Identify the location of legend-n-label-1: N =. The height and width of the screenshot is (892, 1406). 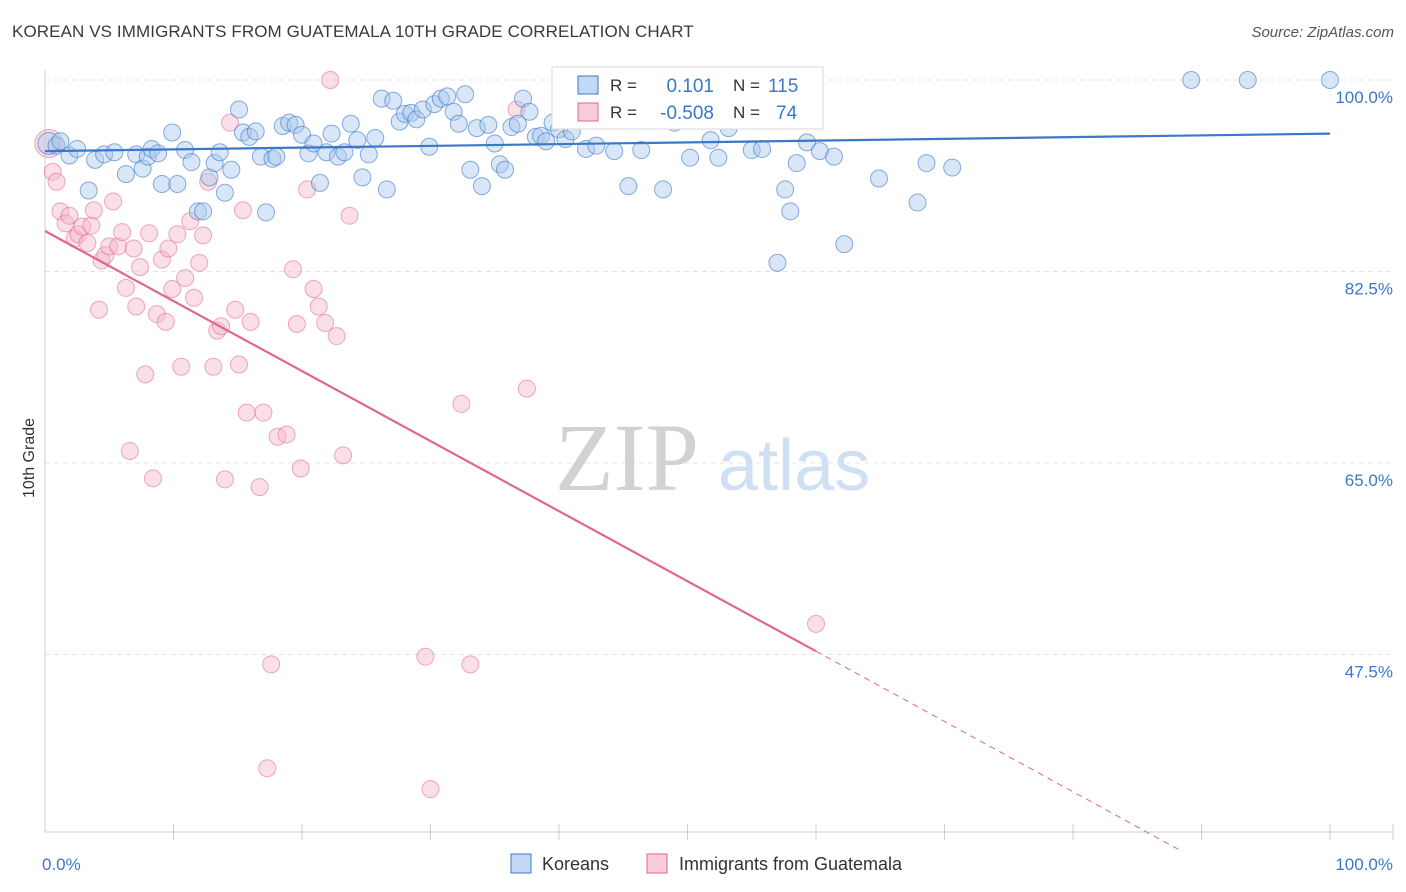
(746, 85).